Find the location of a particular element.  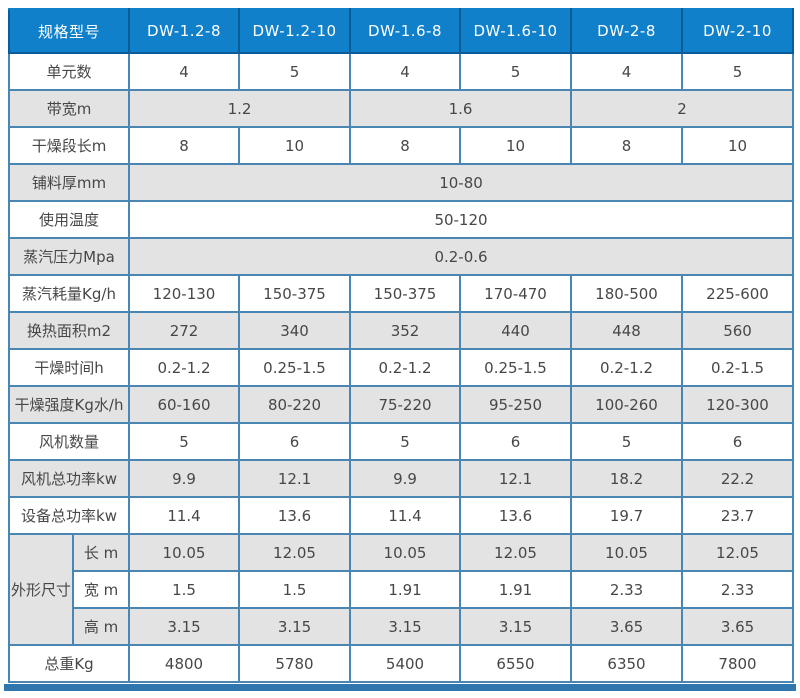

table-row: 风机总功率kw 9.9 12.1 9.9 12.1 18.2 22.2 is located at coordinates (401, 478).